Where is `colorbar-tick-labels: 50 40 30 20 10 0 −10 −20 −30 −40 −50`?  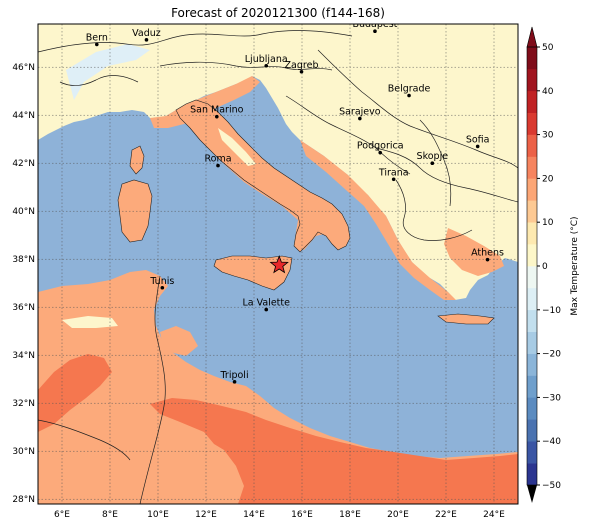 colorbar-tick-labels: 50 40 30 20 10 0 −10 −20 −30 −40 −50 is located at coordinates (549, 267).